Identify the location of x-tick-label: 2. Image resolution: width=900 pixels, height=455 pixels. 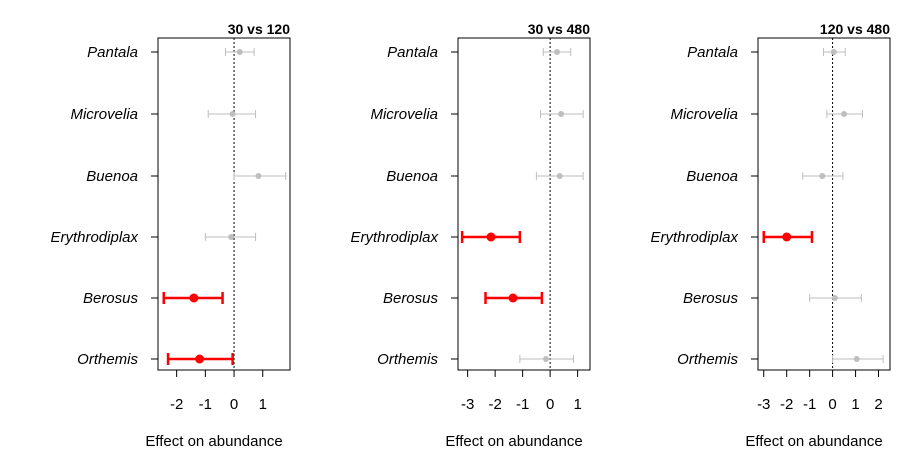
(878, 404).